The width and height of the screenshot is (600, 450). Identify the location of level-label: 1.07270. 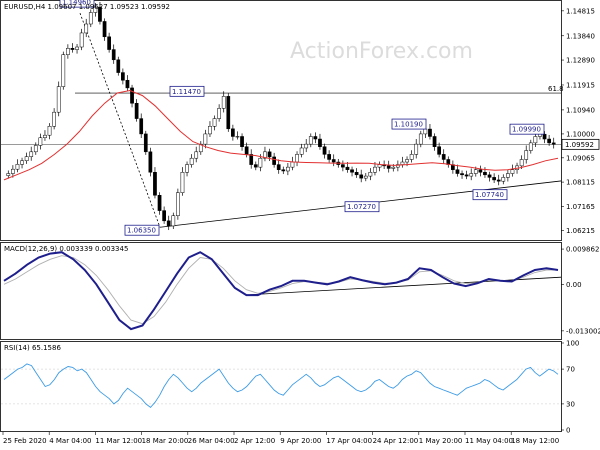
(361, 207).